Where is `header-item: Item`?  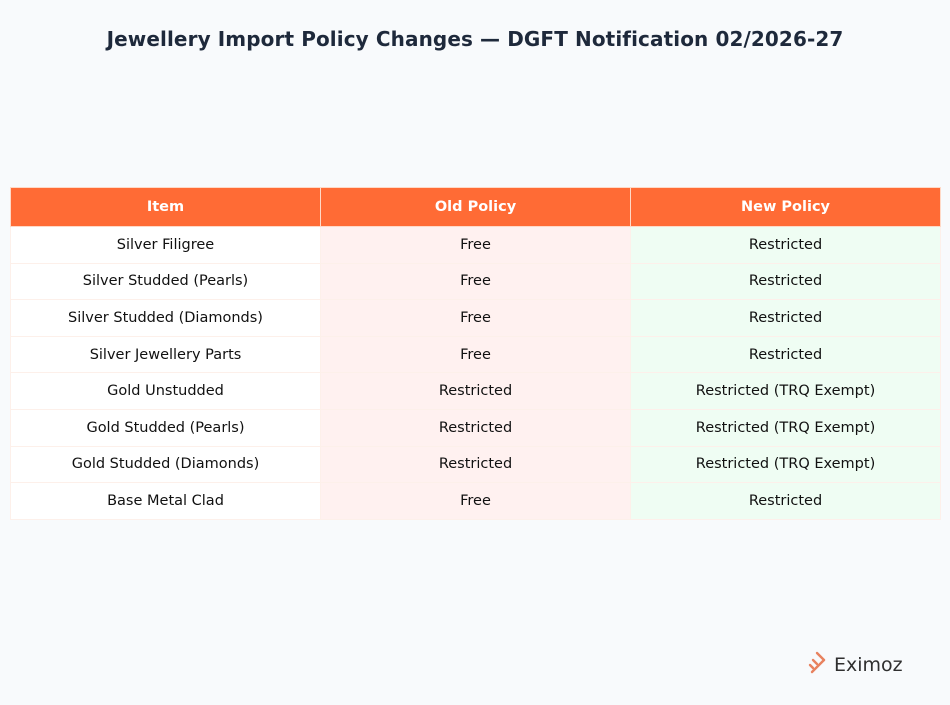
header-item: Item is located at coordinates (165, 207).